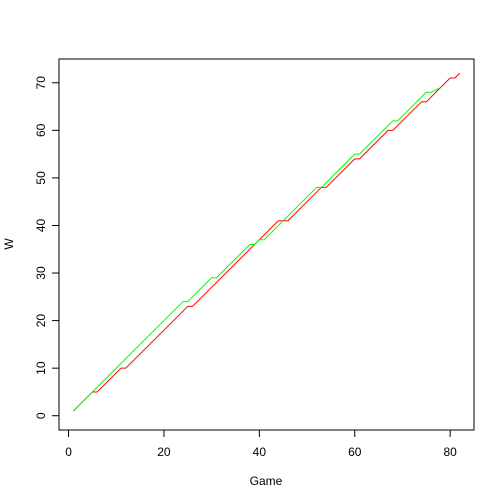 This screenshot has height=504, width=504. Describe the element at coordinates (261, 444) in the screenshot. I see `x-axis: 0 20 40 60 80` at that location.